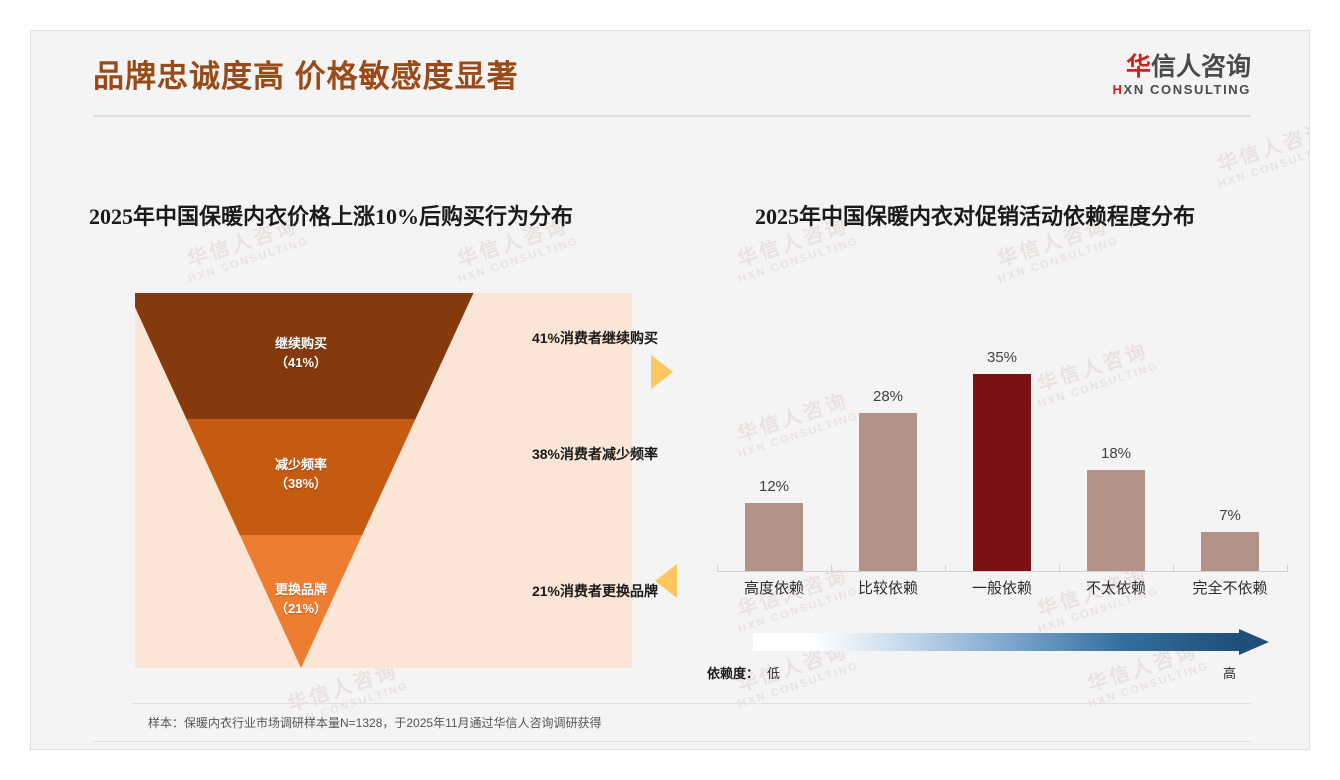 The image size is (1340, 780). Describe the element at coordinates (1230, 515) in the screenshot. I see `bar-value-label: 7%` at that location.